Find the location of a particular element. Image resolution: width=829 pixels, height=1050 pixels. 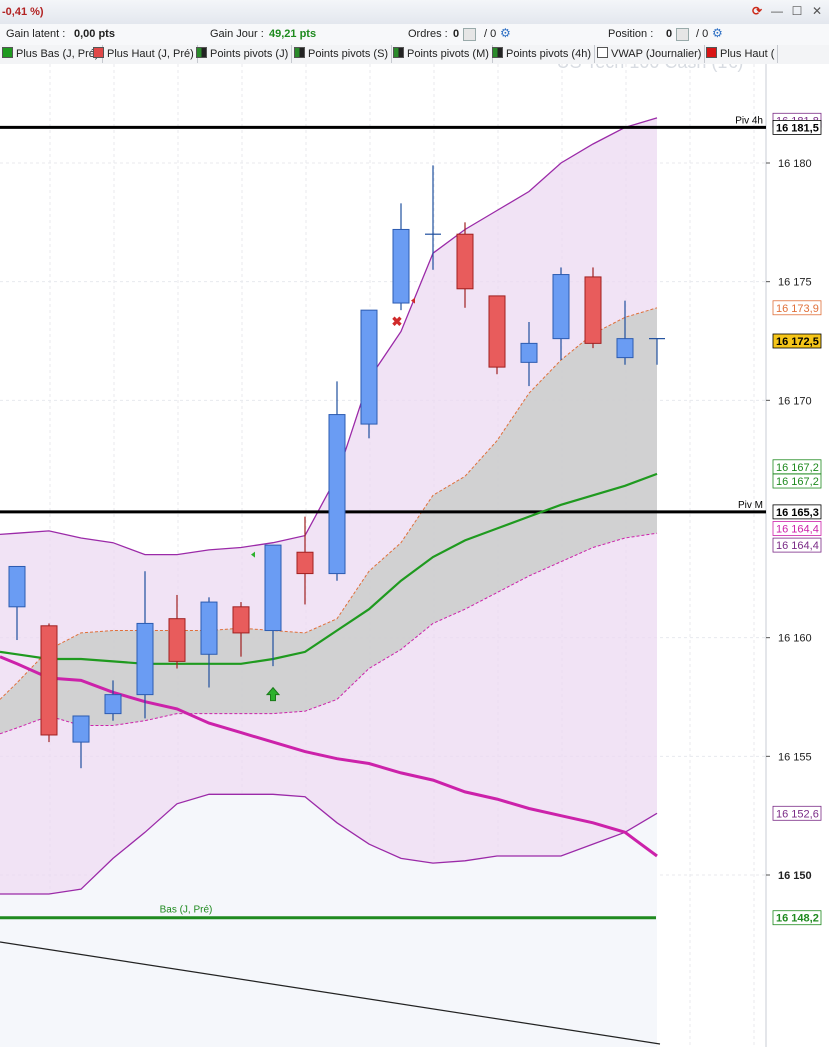

price-label: 16 165,3 is located at coordinates (797, 512).